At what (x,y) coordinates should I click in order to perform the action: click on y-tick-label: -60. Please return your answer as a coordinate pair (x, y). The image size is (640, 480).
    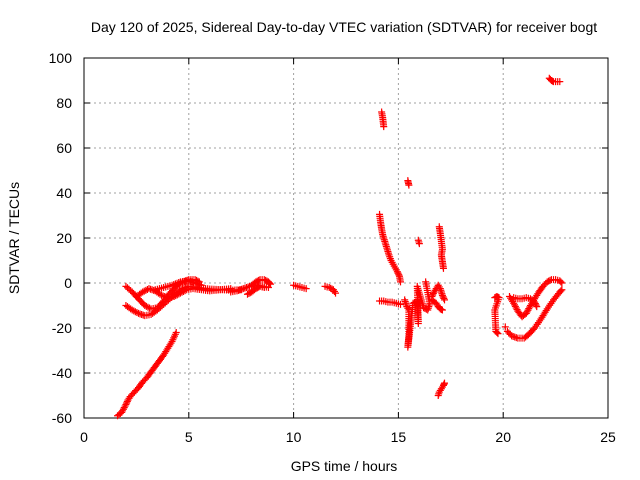
    Looking at the image, I should click on (62, 418).